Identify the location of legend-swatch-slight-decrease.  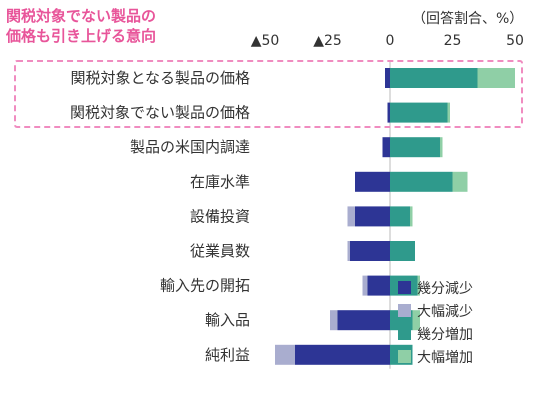
(404, 287).